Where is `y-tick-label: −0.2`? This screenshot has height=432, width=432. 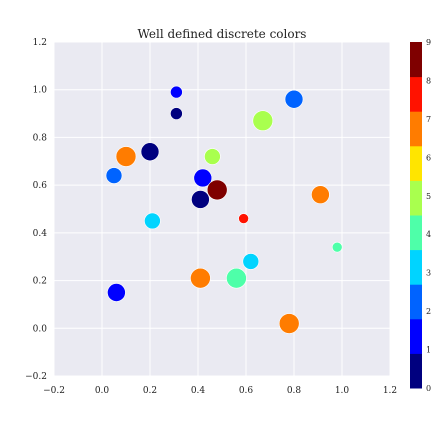 y-tick-label: −0.2 is located at coordinates (36, 377).